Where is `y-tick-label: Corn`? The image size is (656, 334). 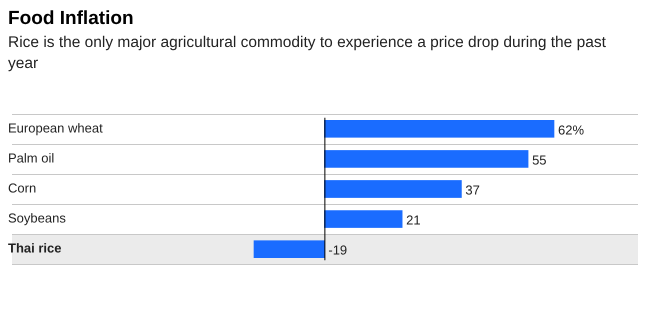 y-tick-label: Corn is located at coordinates (22, 188).